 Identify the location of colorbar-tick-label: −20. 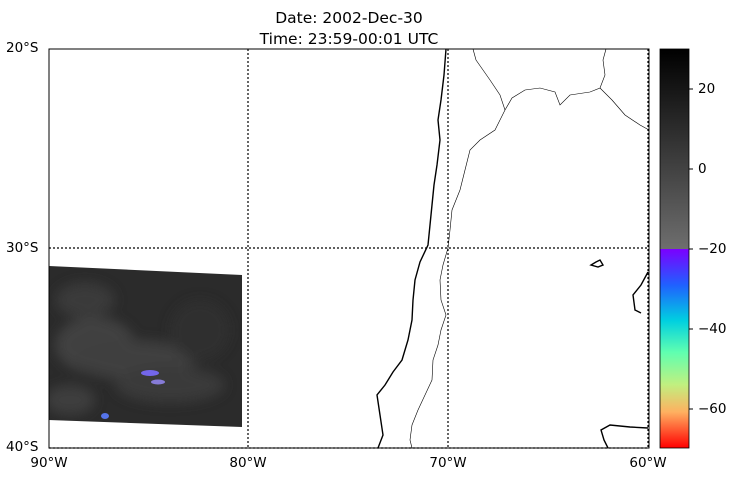
(712, 249).